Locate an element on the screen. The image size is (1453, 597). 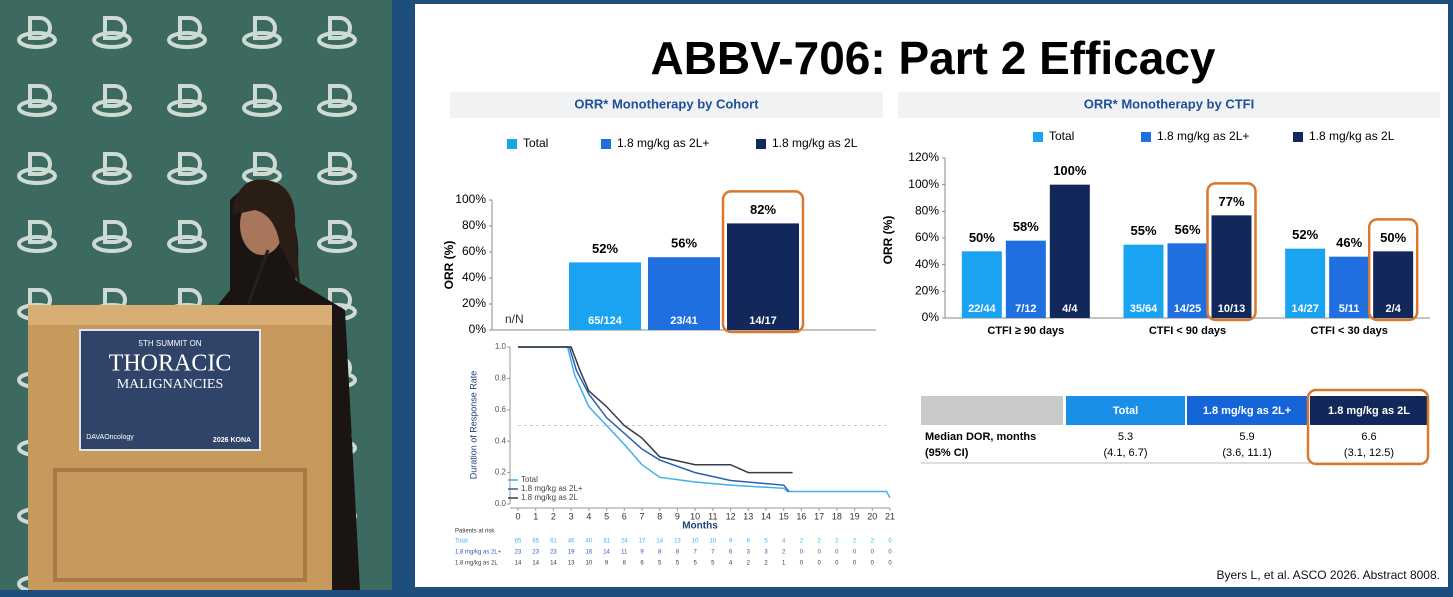
risk-count: 1 is located at coordinates (784, 564).